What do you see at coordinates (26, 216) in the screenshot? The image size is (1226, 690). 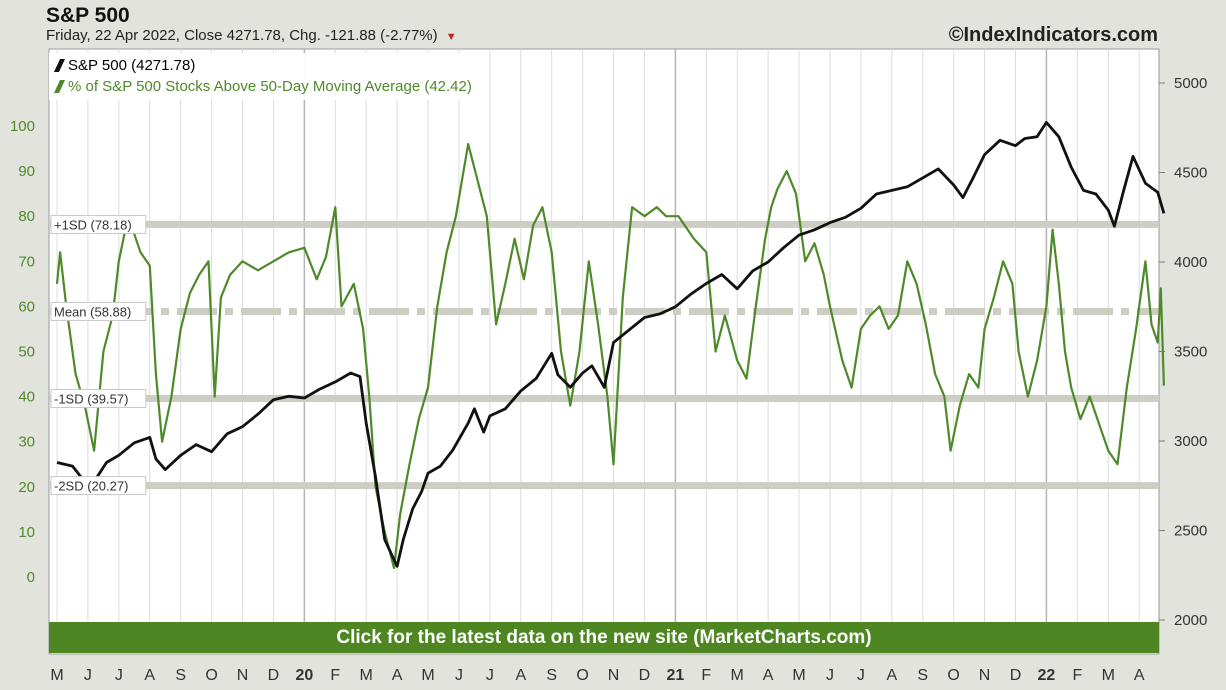 I see `left-tick-label: 80` at bounding box center [26, 216].